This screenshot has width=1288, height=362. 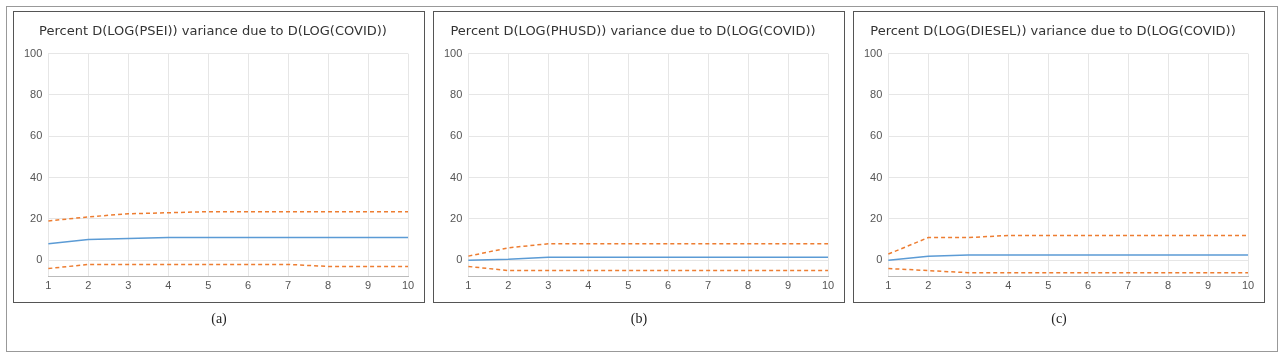 I want to click on chart-title: Percent D(LOG(PSEI)) variance due to D(LOG(COVID)), so click(x=213, y=31).